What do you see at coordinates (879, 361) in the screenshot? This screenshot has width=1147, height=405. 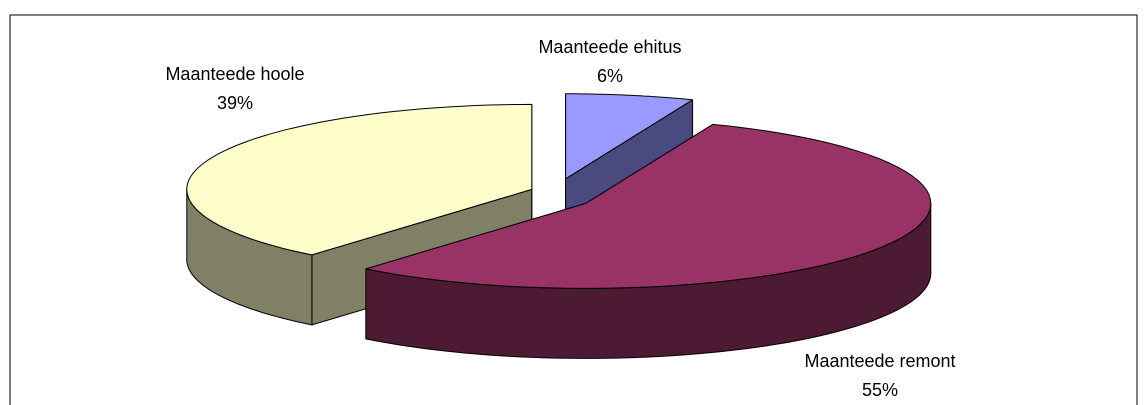 I see `slice-label: Maanteede remont` at bounding box center [879, 361].